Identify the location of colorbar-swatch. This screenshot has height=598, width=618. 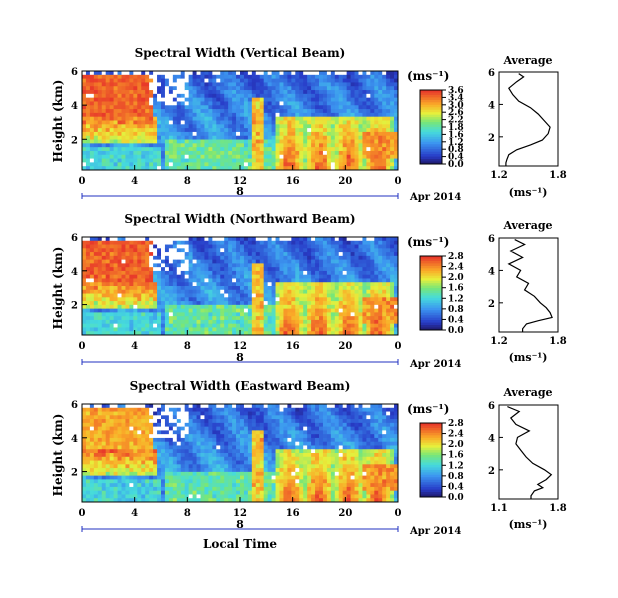
(431, 314).